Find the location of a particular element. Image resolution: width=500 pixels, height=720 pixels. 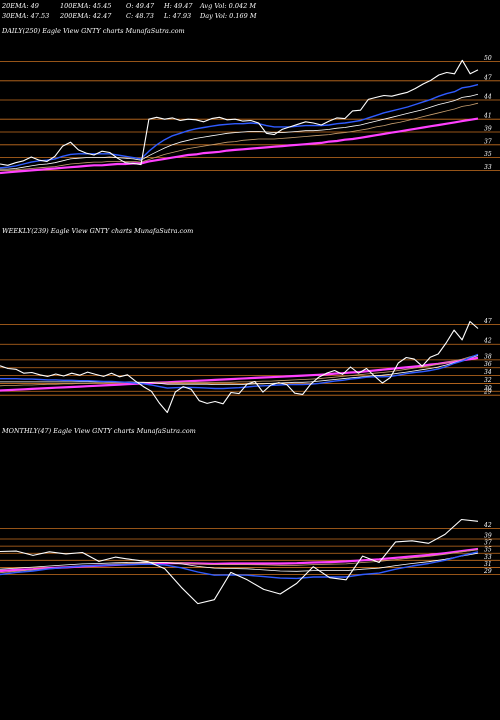

daily-level-label: 35 is located at coordinates (488, 154).